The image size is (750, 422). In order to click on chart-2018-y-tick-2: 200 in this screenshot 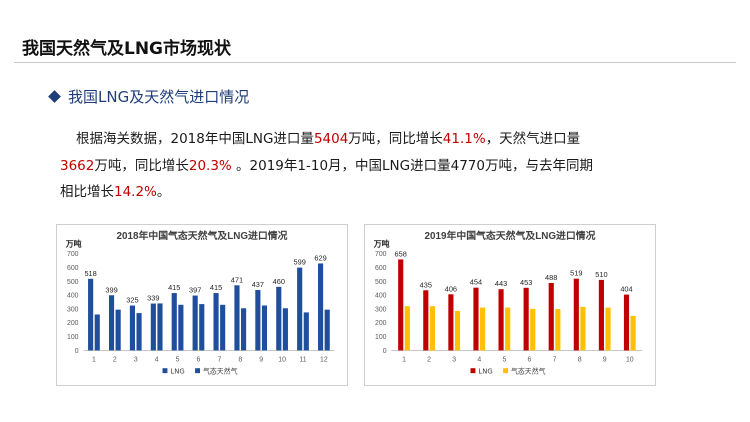, I will do `click(73, 323)`.